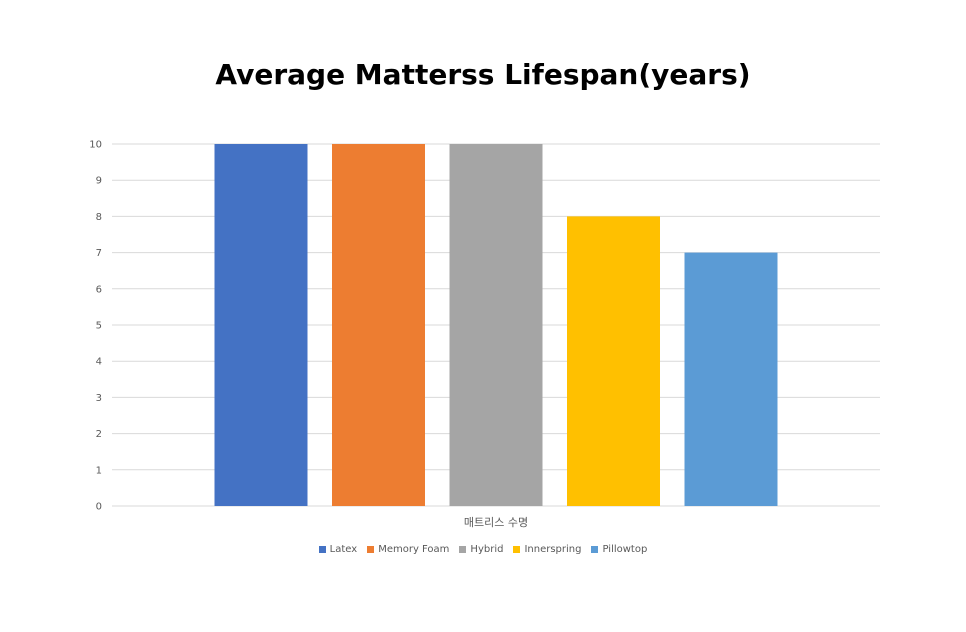 Image resolution: width=966 pixels, height=632 pixels. Describe the element at coordinates (553, 549) in the screenshot. I see `legend-label: Innerspring` at that location.